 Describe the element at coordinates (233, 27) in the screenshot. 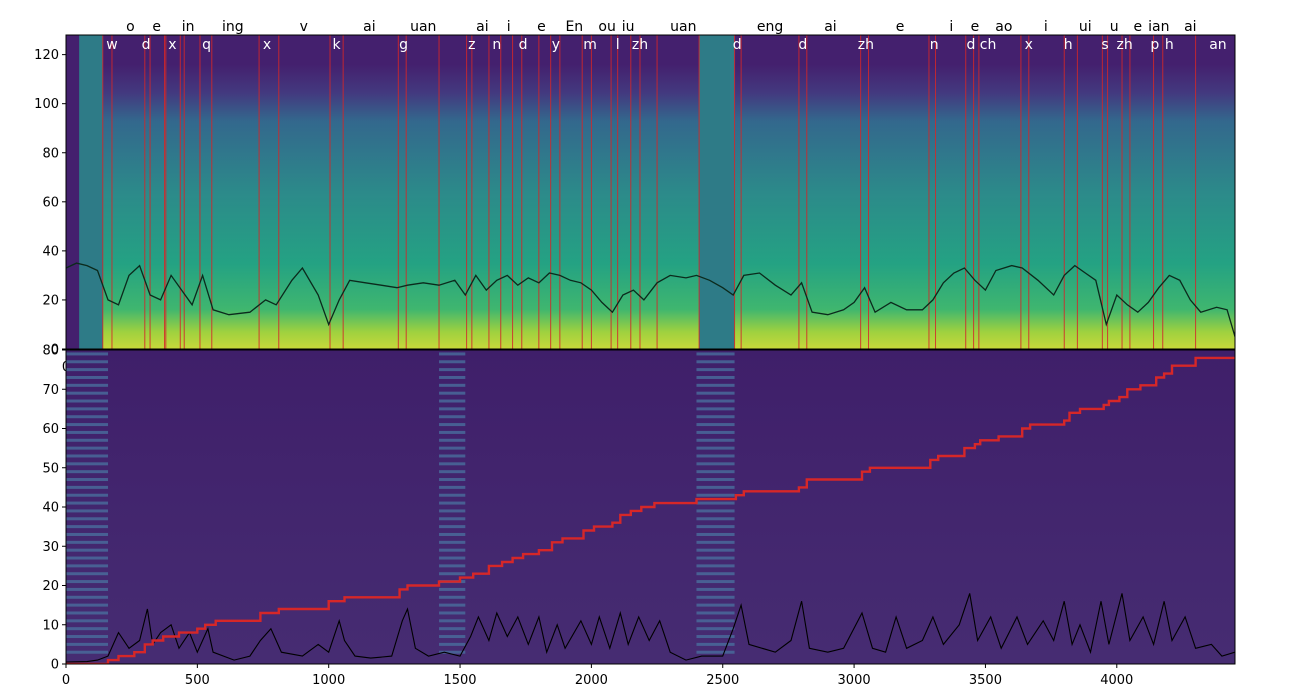

I see `phoneme-label-top: ing` at that location.